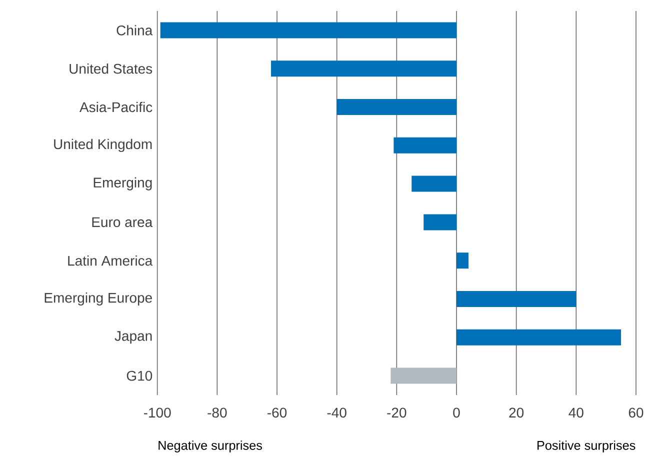 This screenshot has height=457, width=658. What do you see at coordinates (210, 446) in the screenshot?
I see `text: Negative surprises` at bounding box center [210, 446].